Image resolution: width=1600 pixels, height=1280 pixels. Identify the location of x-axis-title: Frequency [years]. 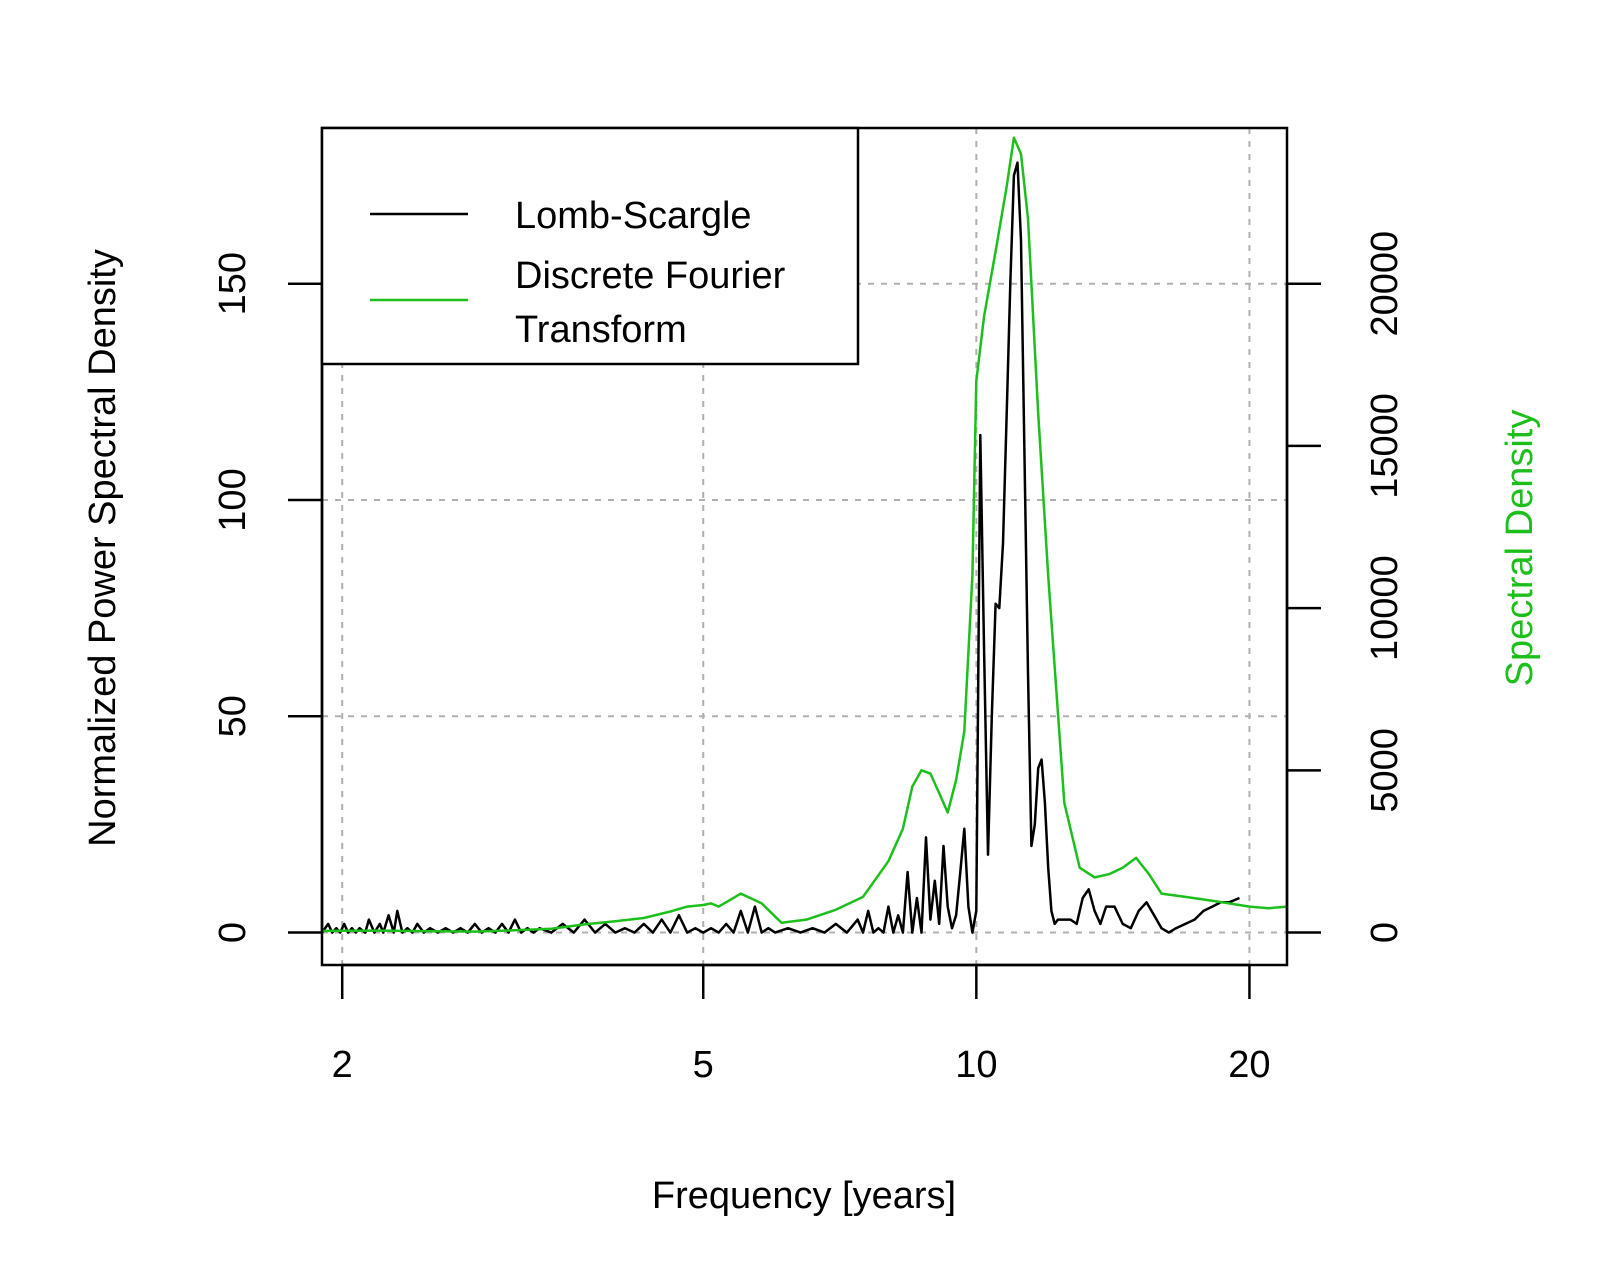
(804, 1196).